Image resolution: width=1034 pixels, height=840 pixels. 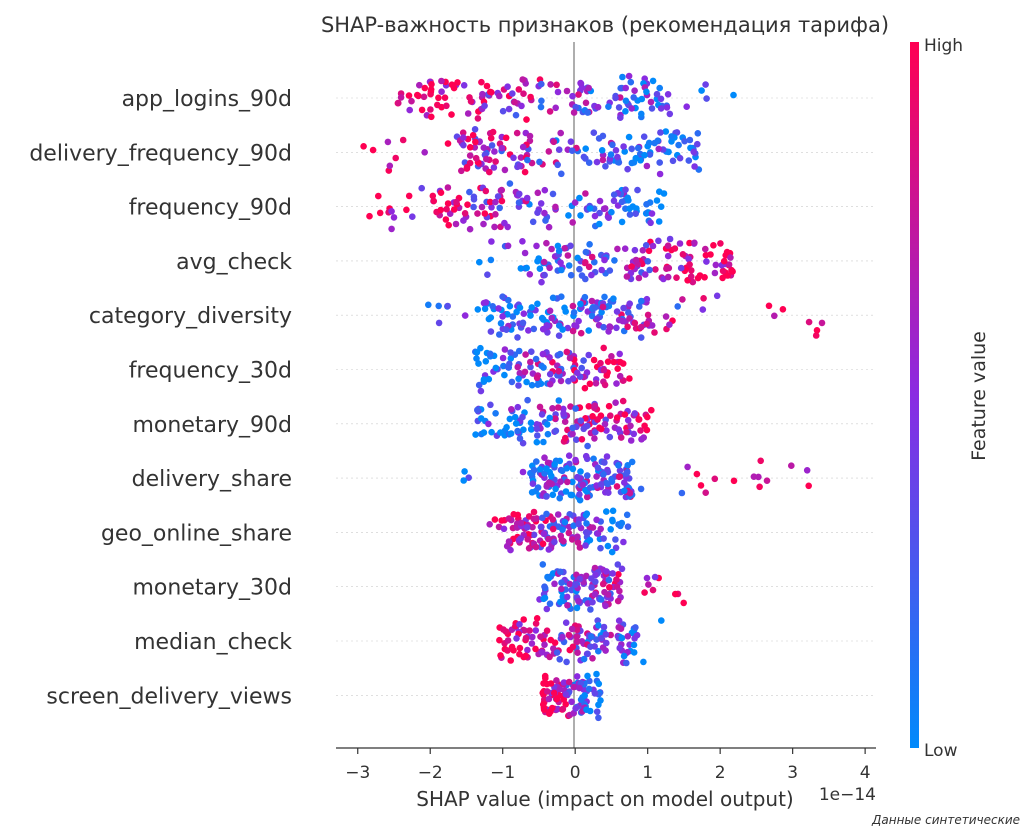 What do you see at coordinates (792, 773) in the screenshot?
I see `x-tick-label: 3` at bounding box center [792, 773].